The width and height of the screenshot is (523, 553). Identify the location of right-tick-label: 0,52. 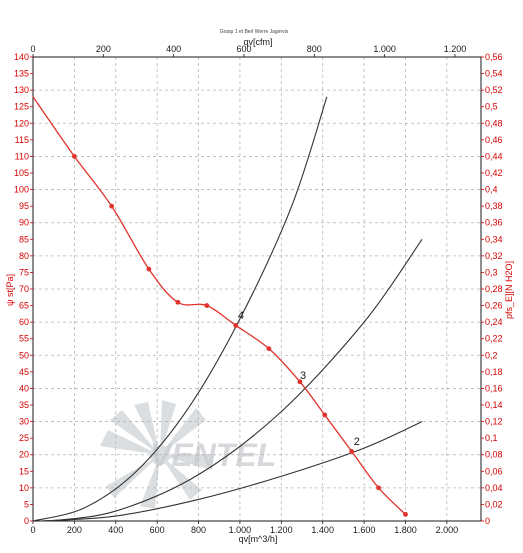
(494, 90).